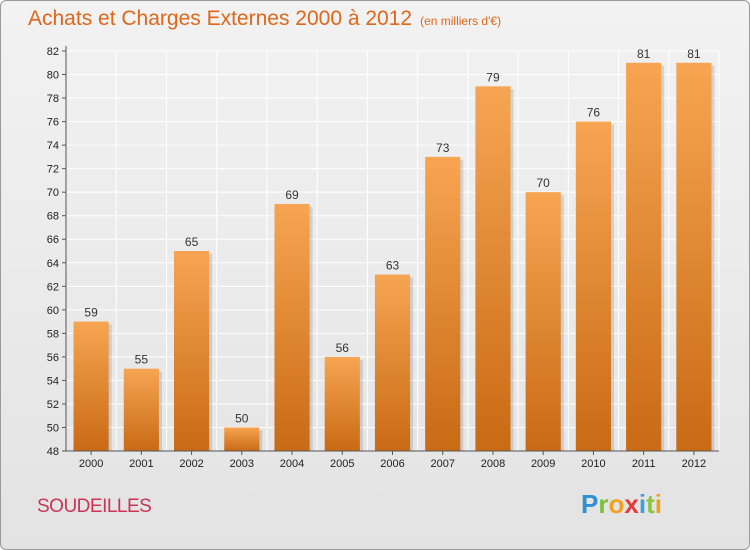 Image resolution: width=750 pixels, height=550 pixels. Describe the element at coordinates (53, 193) in the screenshot. I see `y-tick-label: 70` at that location.